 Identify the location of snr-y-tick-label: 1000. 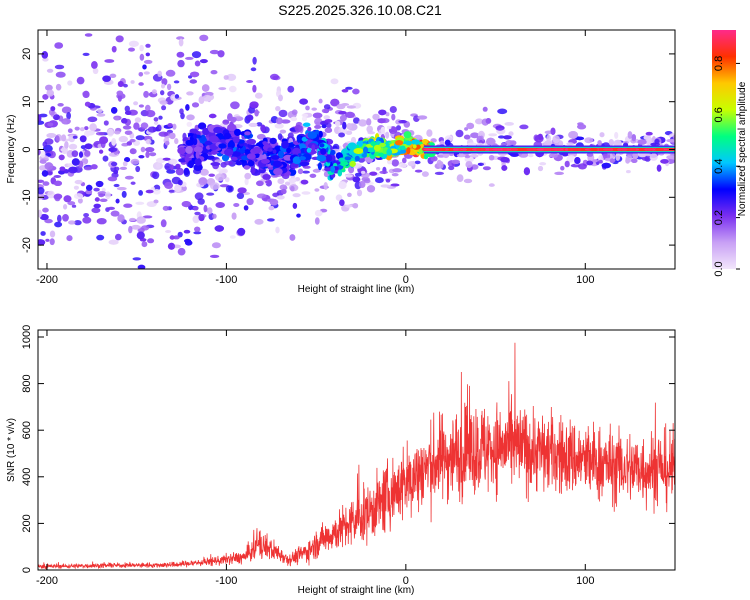
(27, 337).